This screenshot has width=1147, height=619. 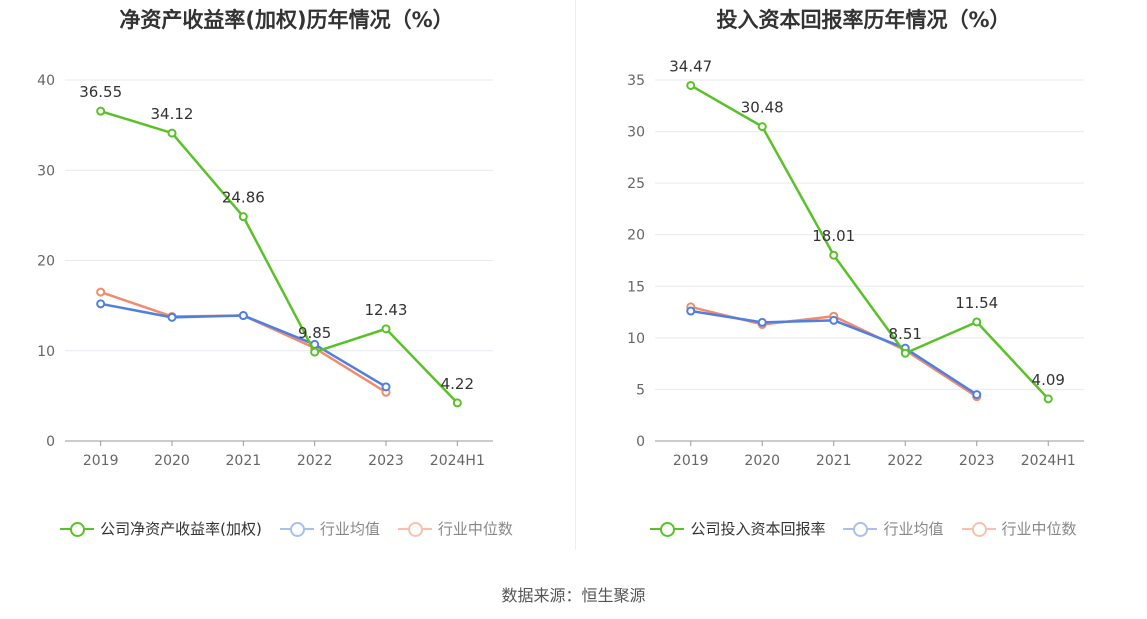 I want to click on roe-chart-legend: 公司净资产收益率(加权) 行业均值 行业中位数, so click(x=286, y=528).